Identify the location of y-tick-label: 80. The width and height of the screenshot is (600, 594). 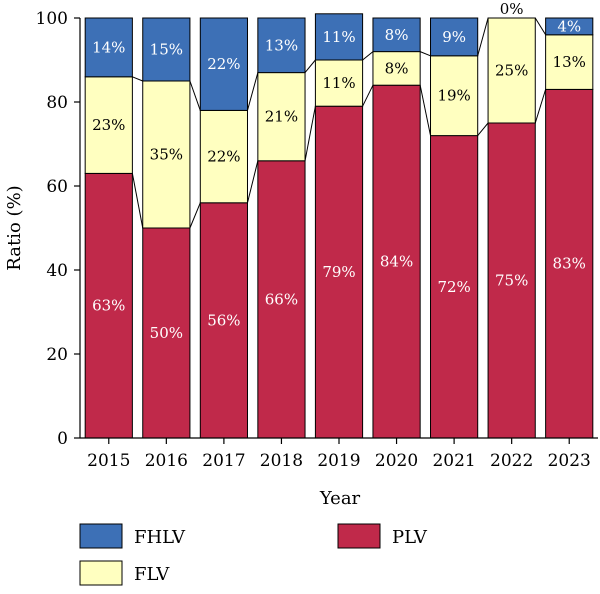
(57, 103).